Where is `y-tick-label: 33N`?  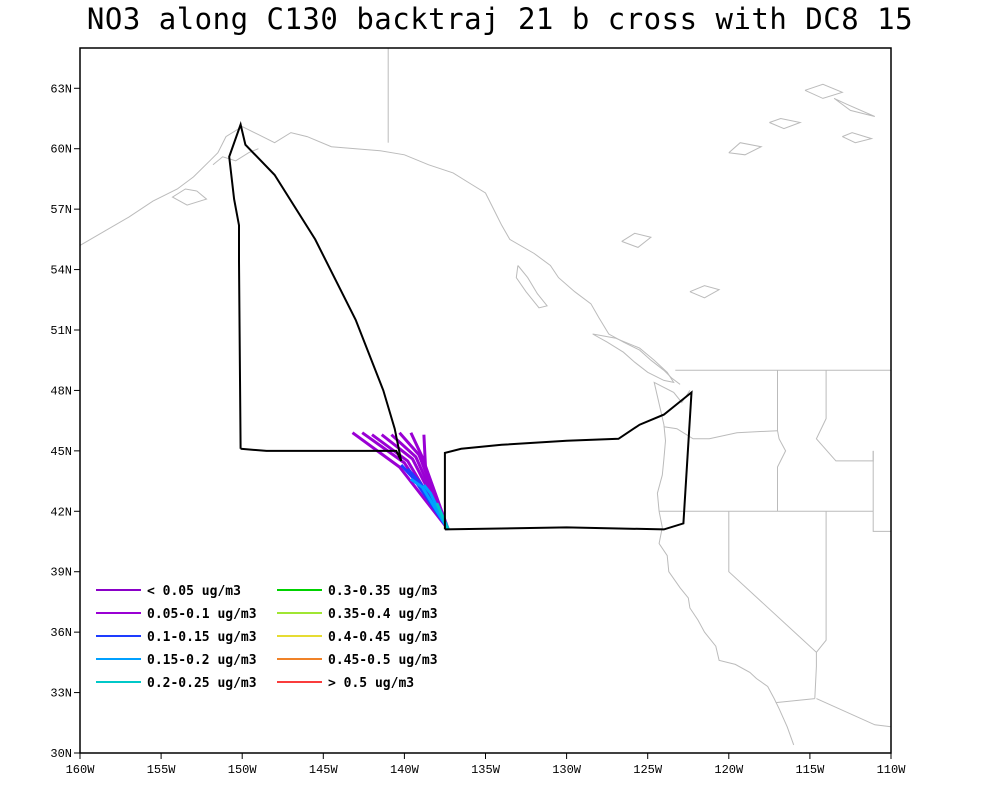 y-tick-label: 33N is located at coordinates (61, 694).